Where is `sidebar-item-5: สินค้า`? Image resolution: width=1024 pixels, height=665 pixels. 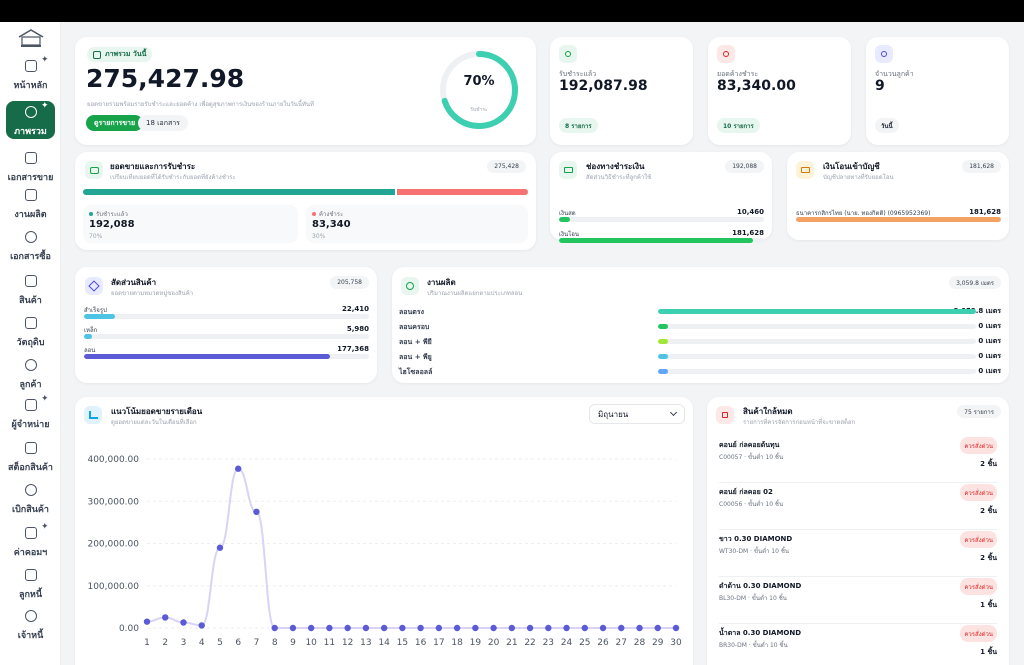
sidebar-item-5: สินค้า is located at coordinates (30, 289).